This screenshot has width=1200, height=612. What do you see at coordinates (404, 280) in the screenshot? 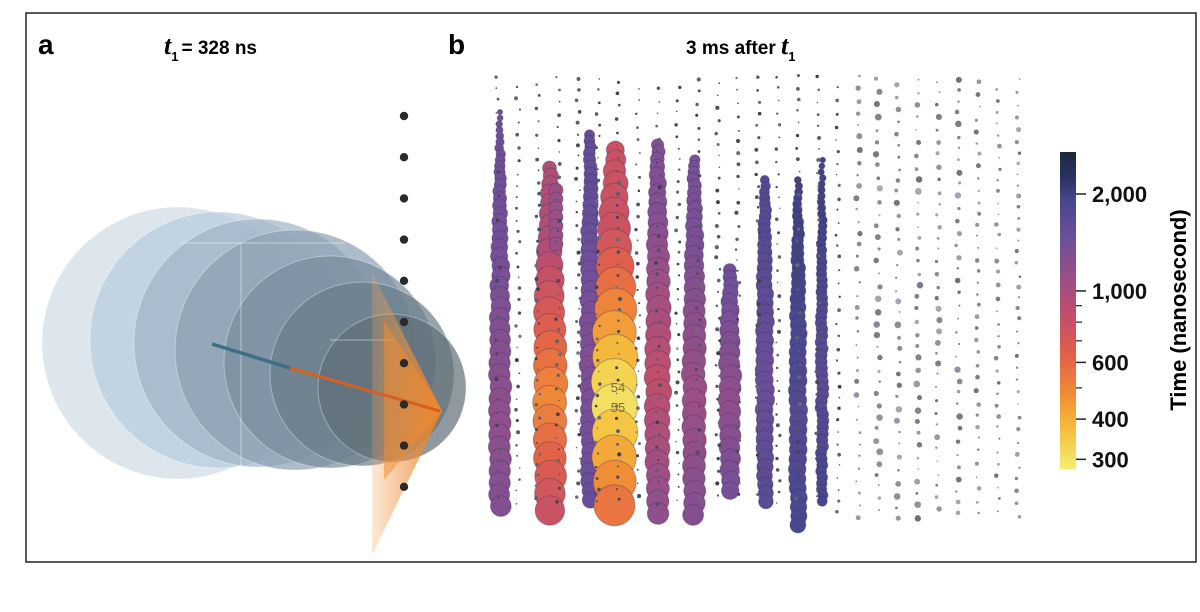
I see `detector-dot` at bounding box center [404, 280].